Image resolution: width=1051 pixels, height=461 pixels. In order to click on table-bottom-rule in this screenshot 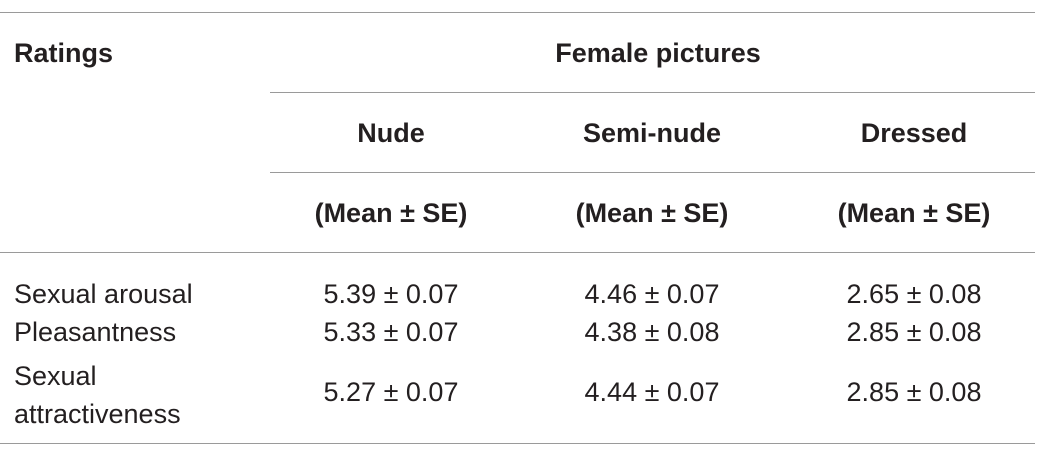, I will do `click(517, 443)`.